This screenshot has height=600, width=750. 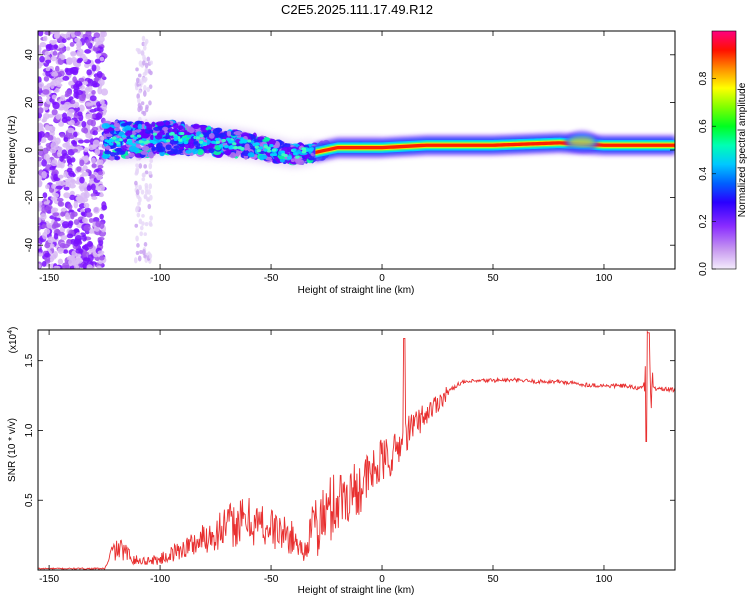 What do you see at coordinates (493, 579) in the screenshot?
I see `bot-tick-label: 50` at bounding box center [493, 579].